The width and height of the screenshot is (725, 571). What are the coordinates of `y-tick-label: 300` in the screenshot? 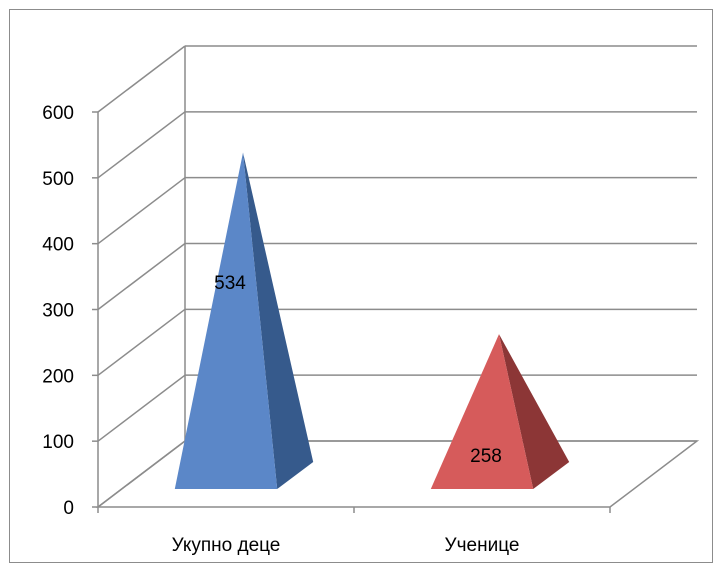 It's located at (58, 311).